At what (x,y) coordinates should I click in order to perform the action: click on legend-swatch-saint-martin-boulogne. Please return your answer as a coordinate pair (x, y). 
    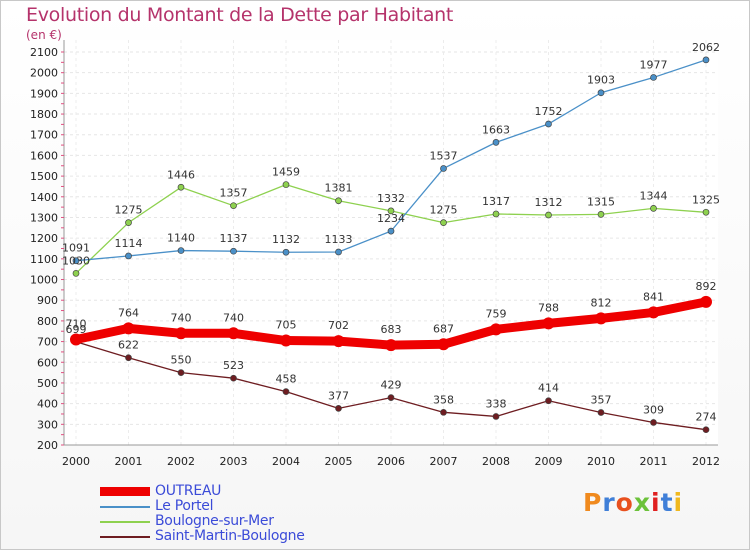
    Looking at the image, I should click on (125, 537).